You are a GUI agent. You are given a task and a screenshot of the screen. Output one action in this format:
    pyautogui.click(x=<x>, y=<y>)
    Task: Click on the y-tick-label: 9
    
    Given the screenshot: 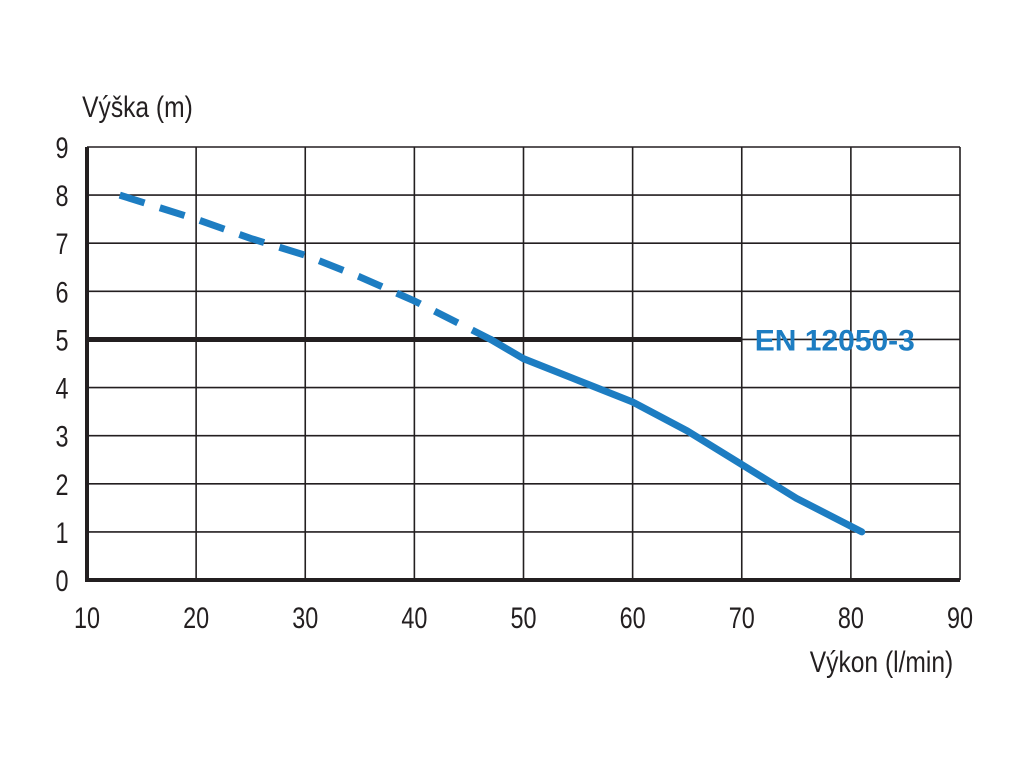 What is the action you would take?
    pyautogui.click(x=61, y=147)
    